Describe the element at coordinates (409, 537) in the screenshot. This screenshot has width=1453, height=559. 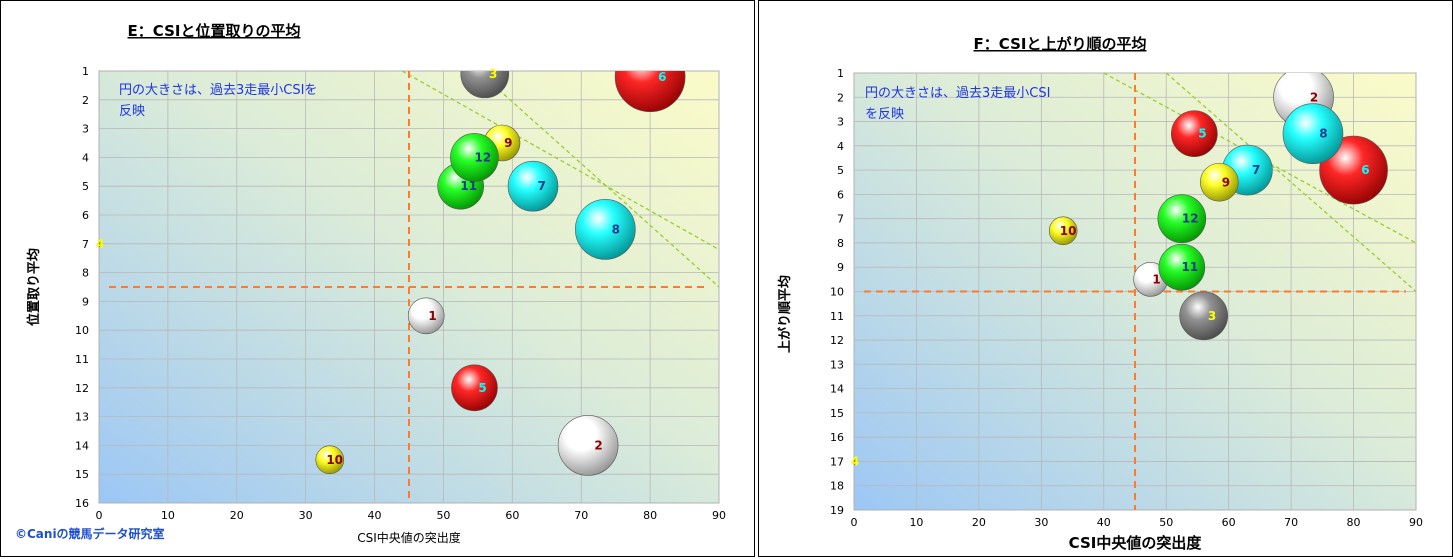
I see `chart-e-xlabel: CSI中央値の突出度` at that location.